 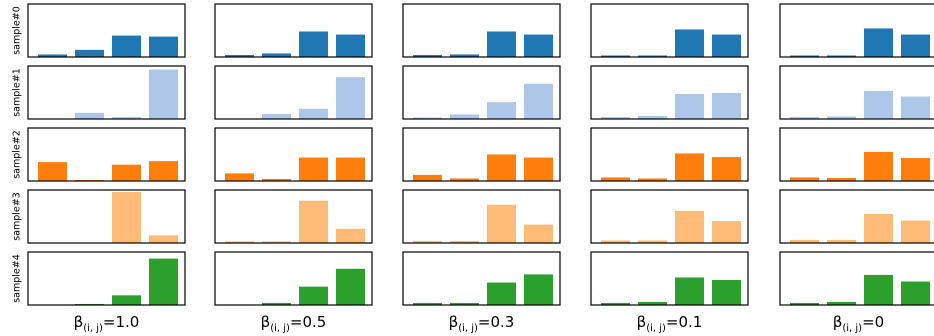 What do you see at coordinates (481, 216) in the screenshot?
I see `panel-r3-c2` at bounding box center [481, 216].